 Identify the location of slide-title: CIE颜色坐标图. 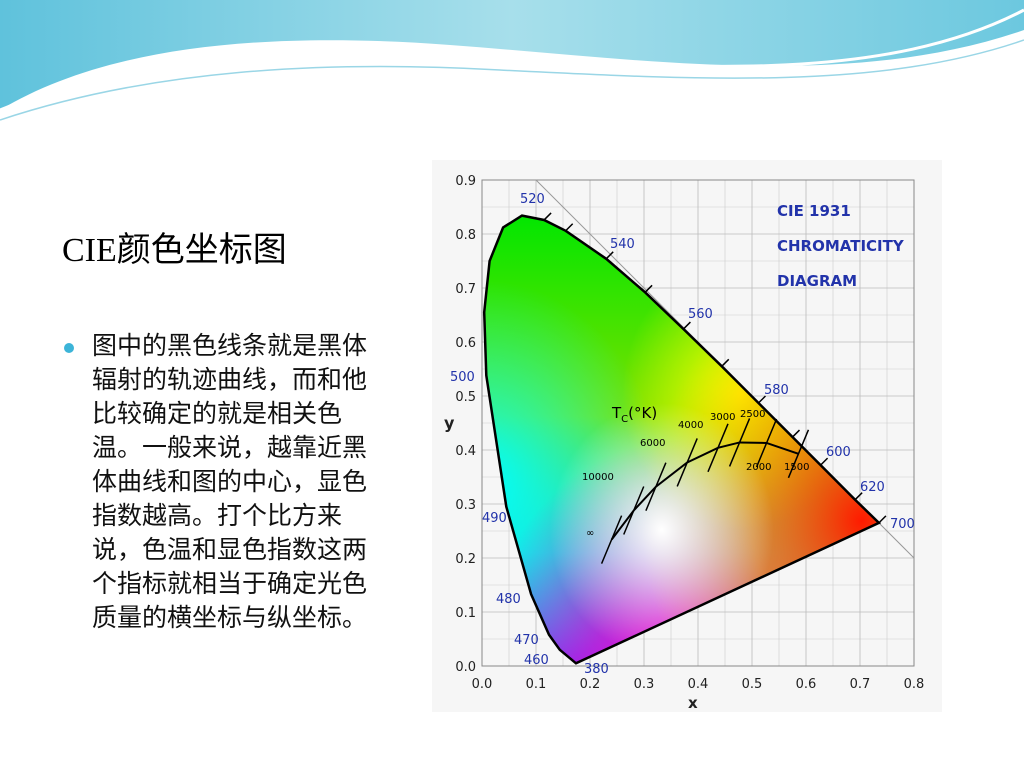
(174, 250).